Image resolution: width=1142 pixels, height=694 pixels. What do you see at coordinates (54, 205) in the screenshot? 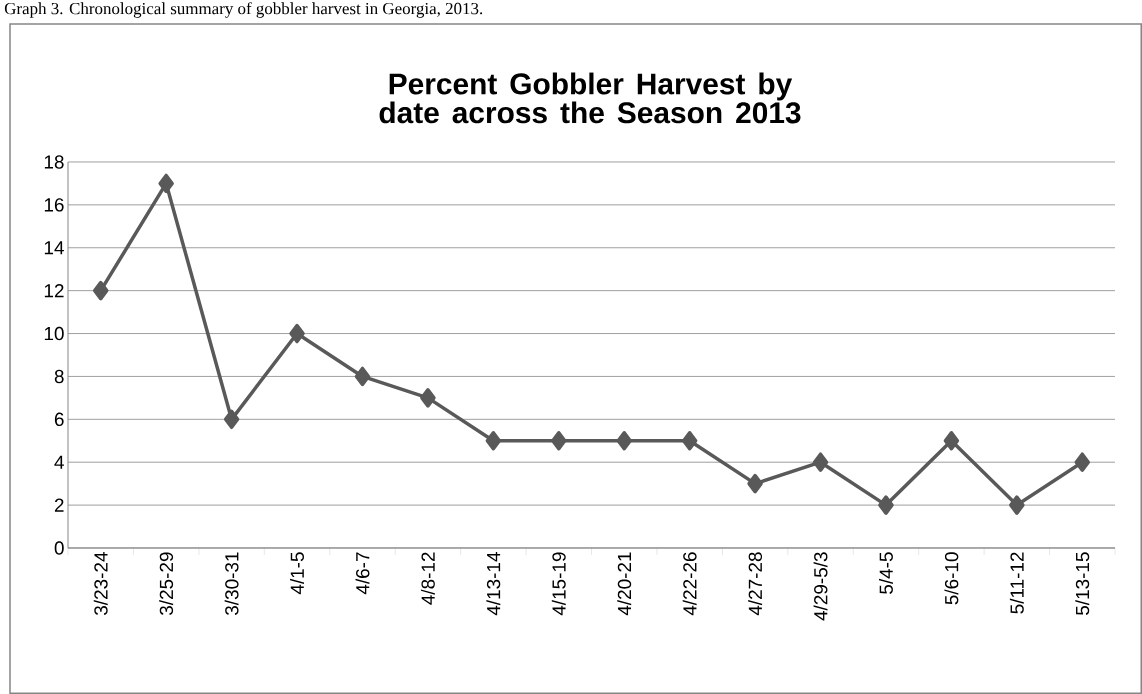
I see `y-tick-label: 16` at bounding box center [54, 205].